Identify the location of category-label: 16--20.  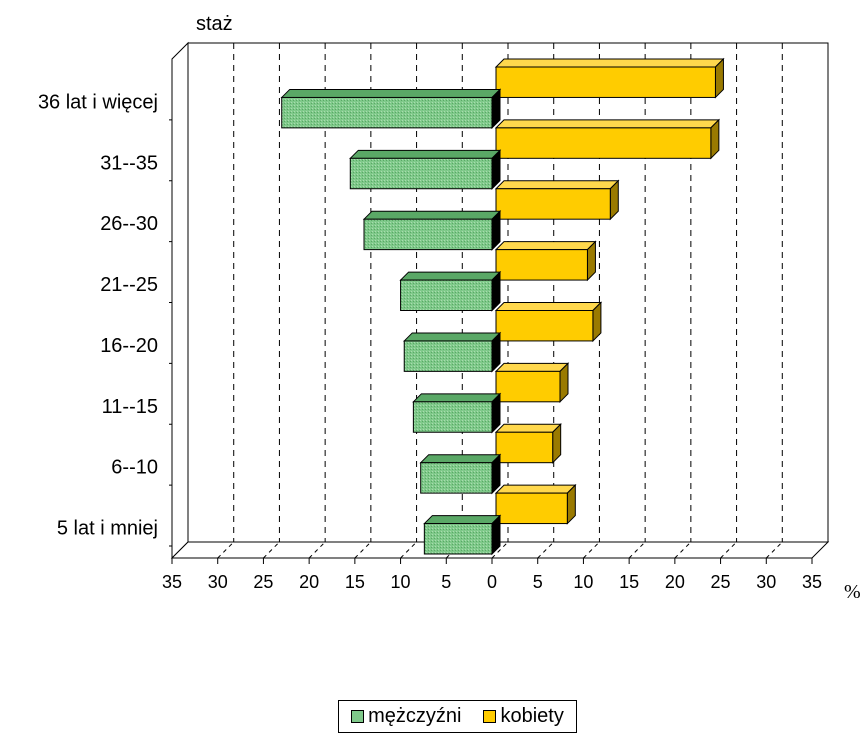
(129, 346).